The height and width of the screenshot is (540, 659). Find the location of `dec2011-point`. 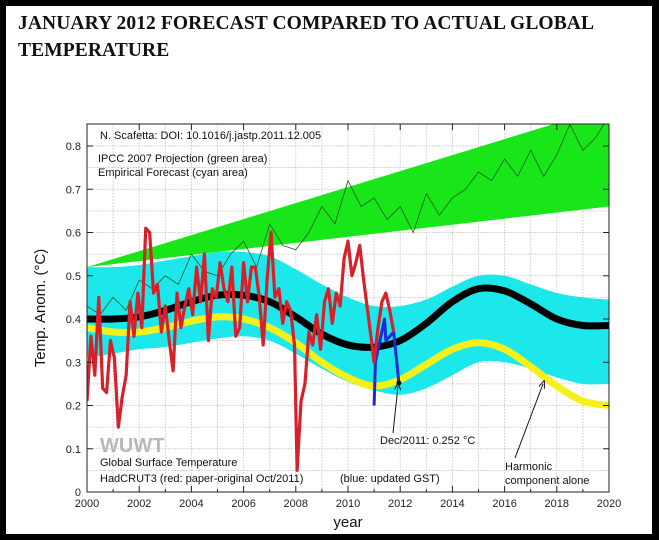

dec2011-point is located at coordinates (399, 383).